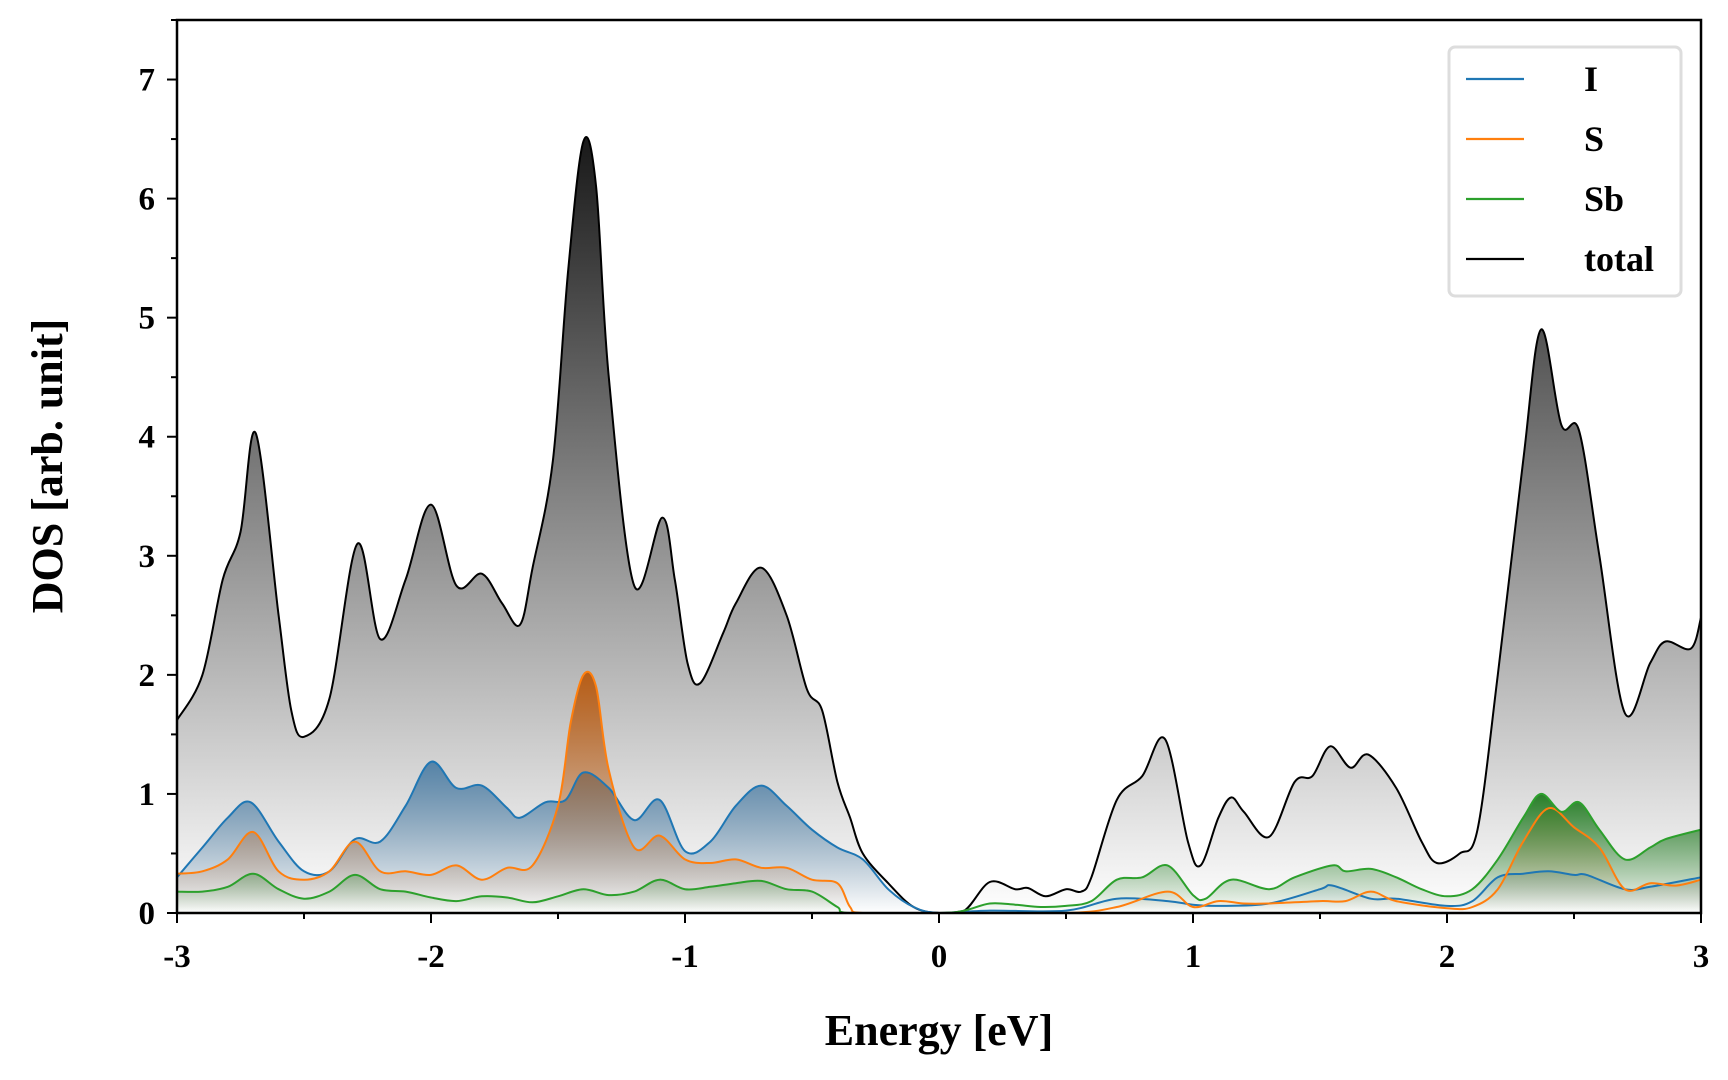 Image resolution: width=1728 pixels, height=1080 pixels. What do you see at coordinates (147, 319) in the screenshot?
I see `y-tick-label: 5` at bounding box center [147, 319].